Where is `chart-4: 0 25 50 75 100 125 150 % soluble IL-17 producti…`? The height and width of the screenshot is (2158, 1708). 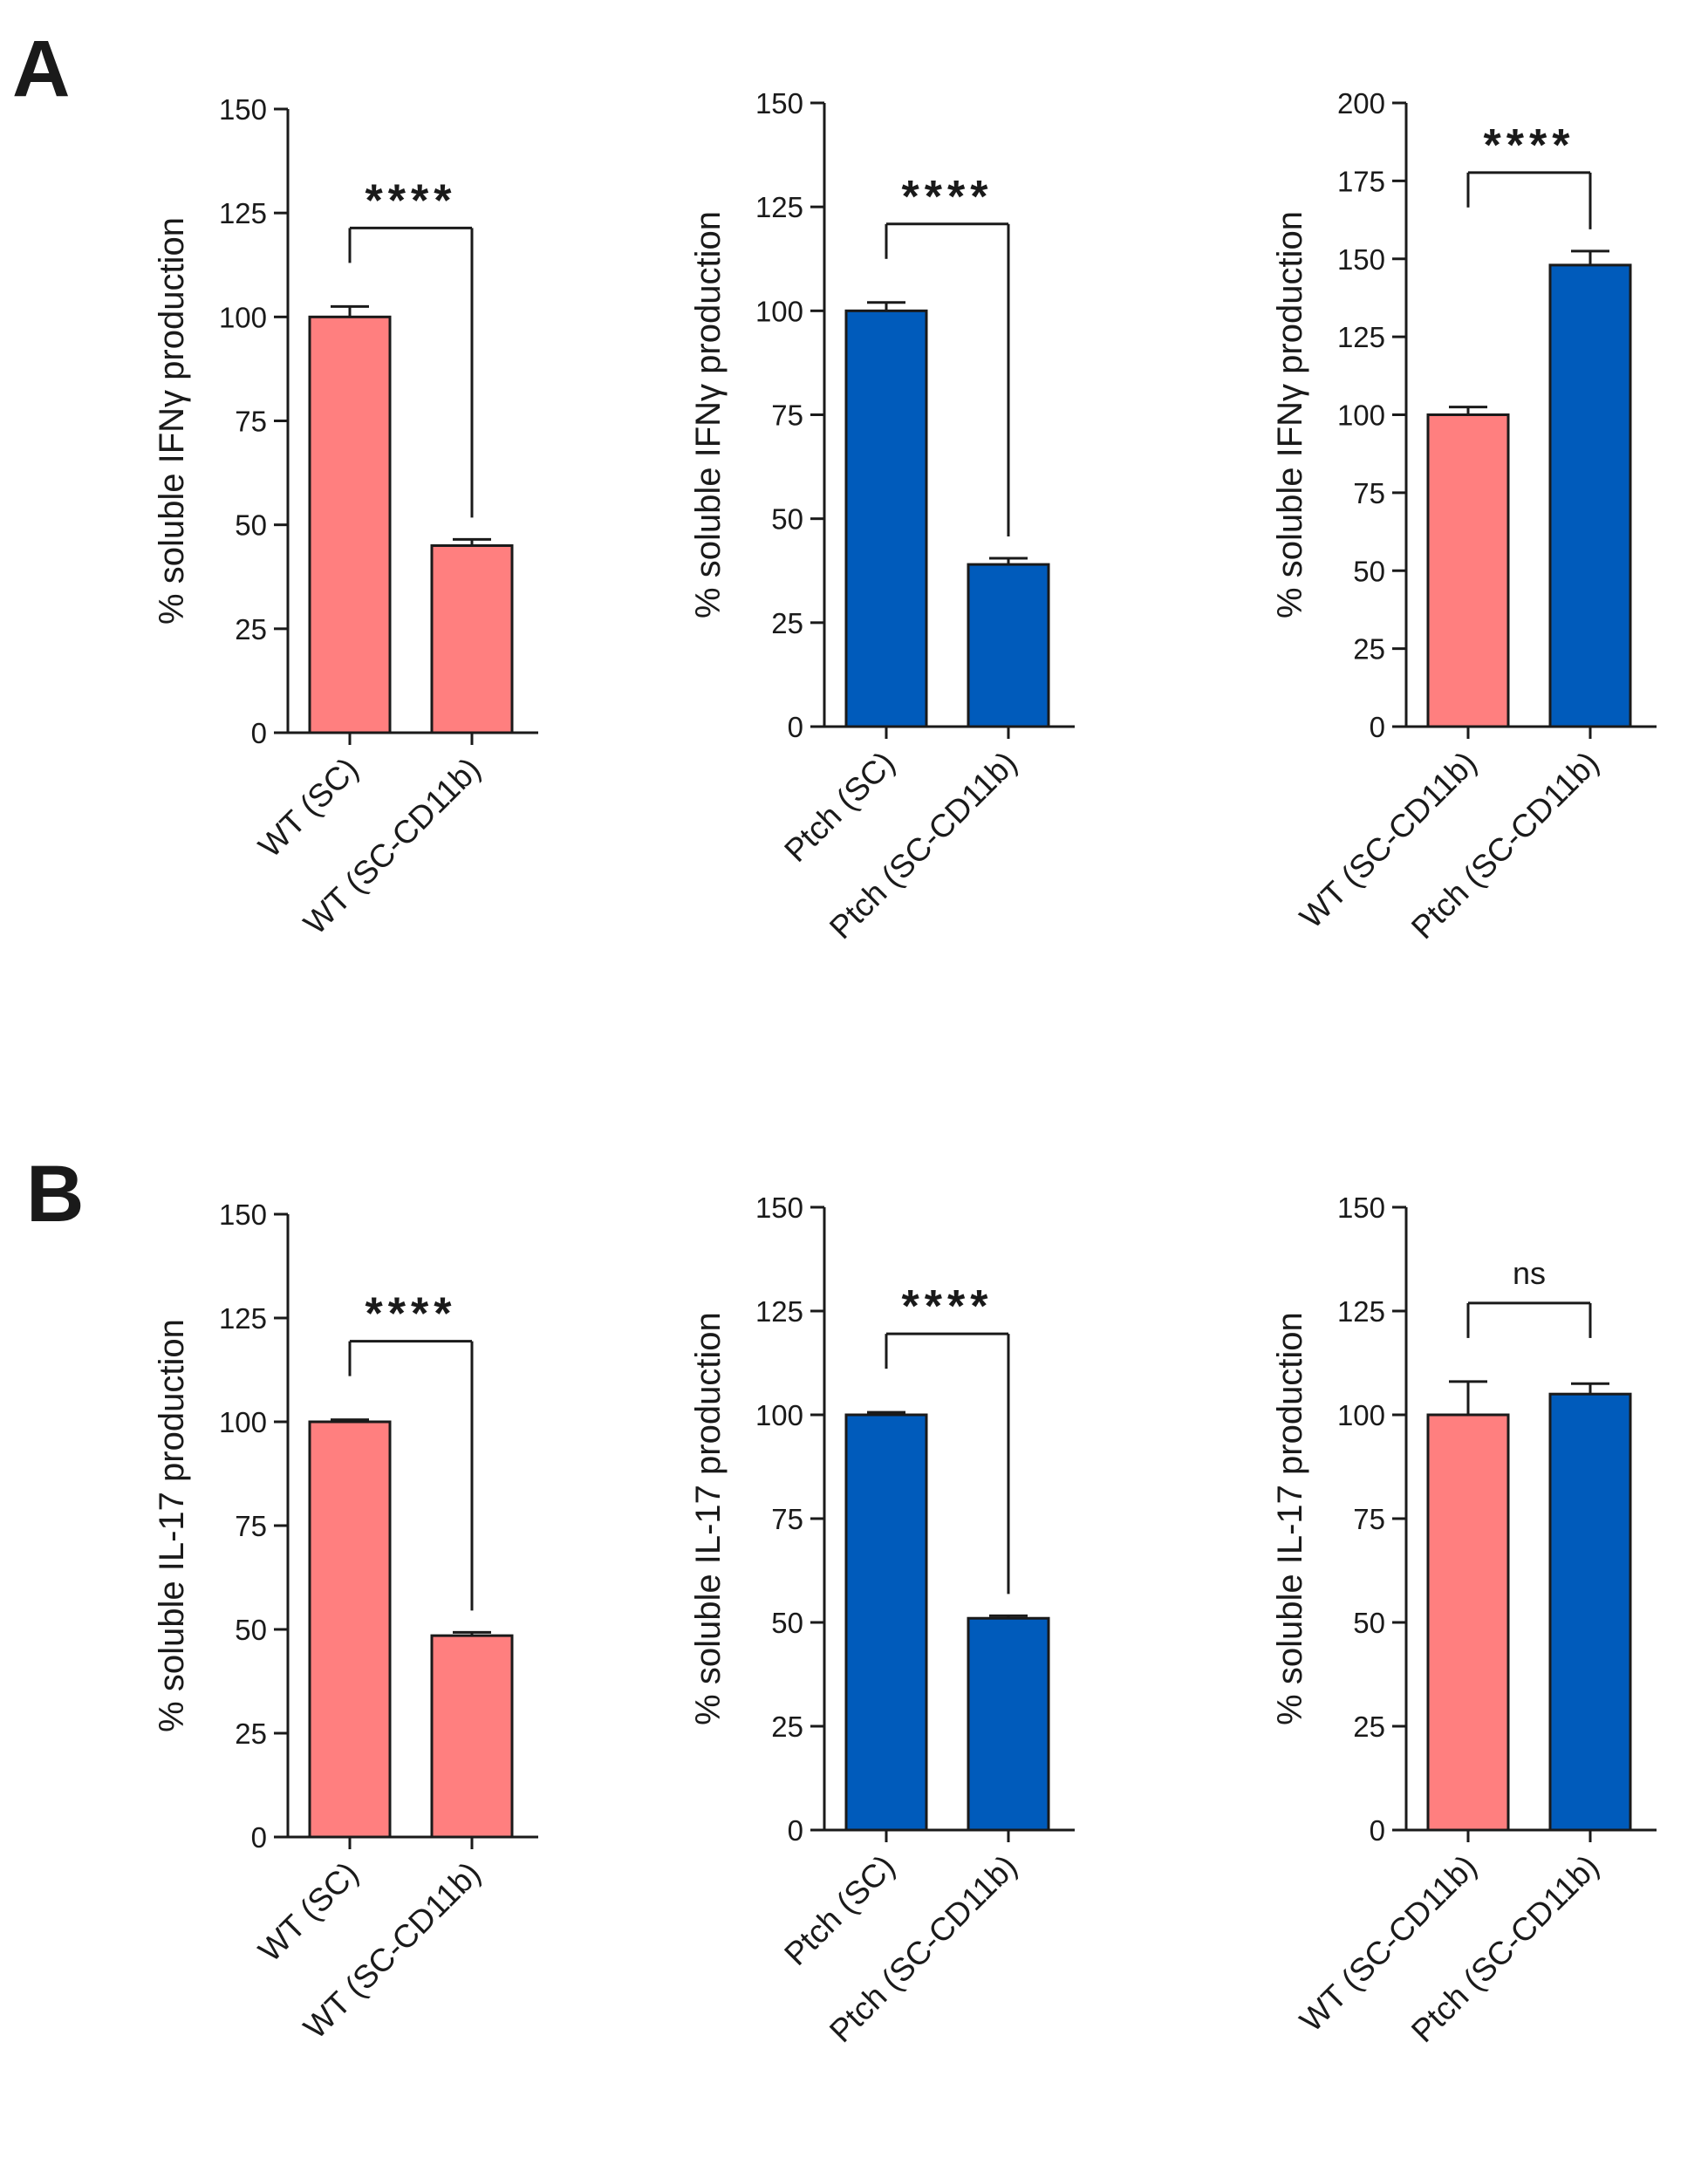
chart-4: 0 25 50 75 100 125 150 % soluble IL-17 producti… is located at coordinates (345, 1622).